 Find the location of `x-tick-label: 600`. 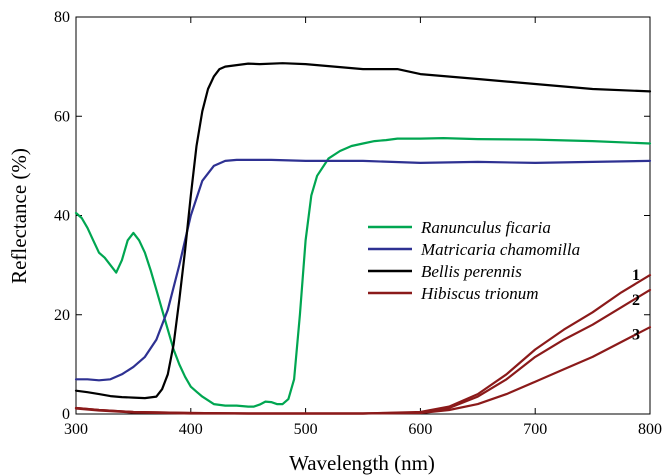

x-tick-label: 600 is located at coordinates (420, 429).